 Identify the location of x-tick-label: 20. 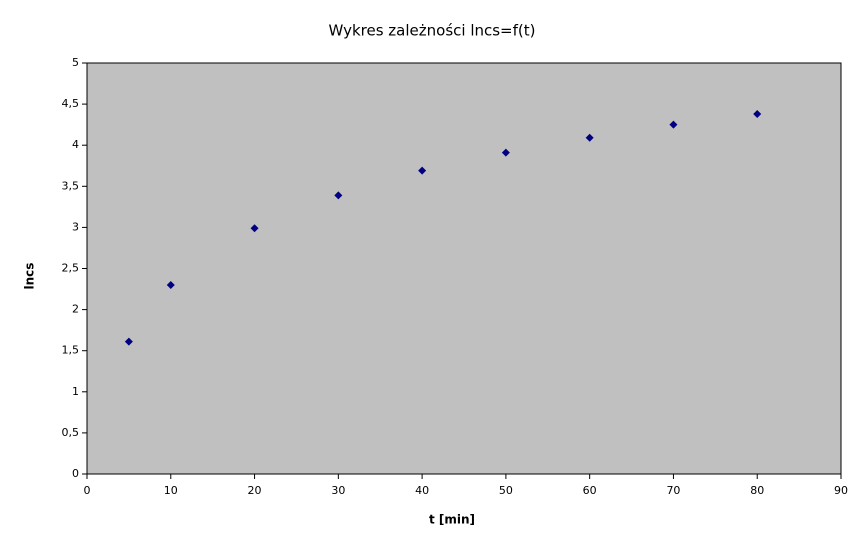
(255, 490).